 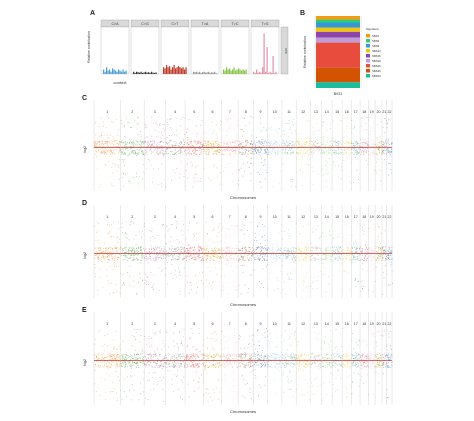 What do you see at coordinates (376, 71) in the screenshot?
I see `legend-label: SBS40` at bounding box center [376, 71].